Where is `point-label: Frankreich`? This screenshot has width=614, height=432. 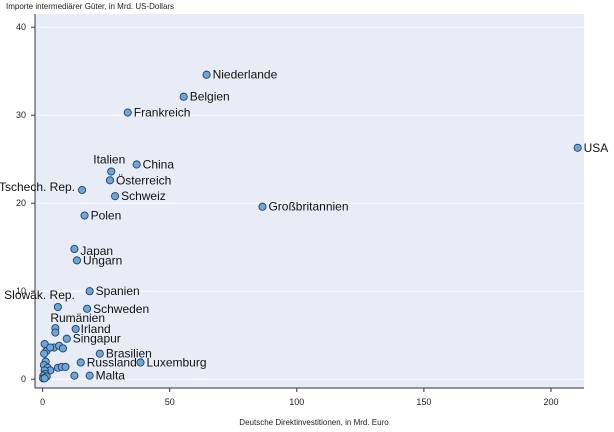 point-label: Frankreich is located at coordinates (162, 113).